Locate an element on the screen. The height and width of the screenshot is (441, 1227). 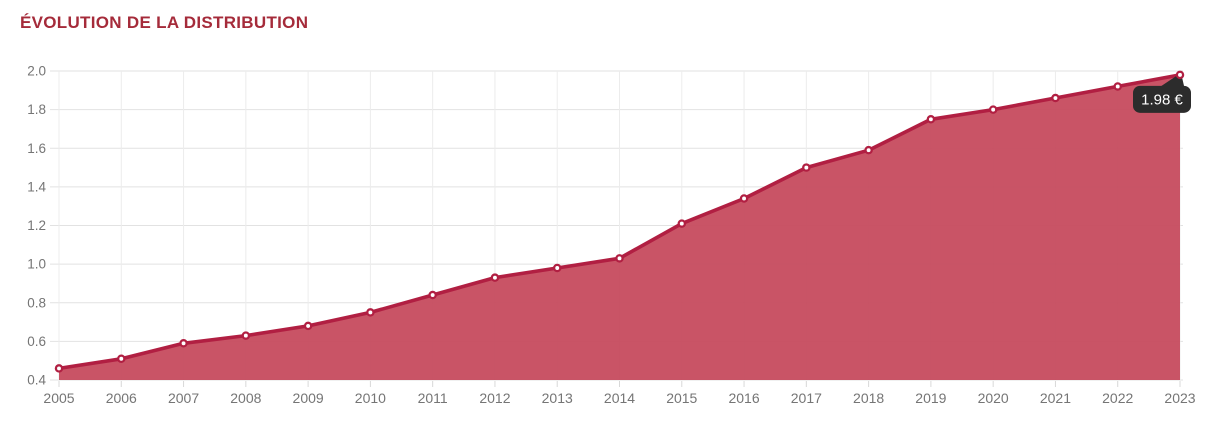
x-axis-tick-label: 2022 is located at coordinates (1117, 398).